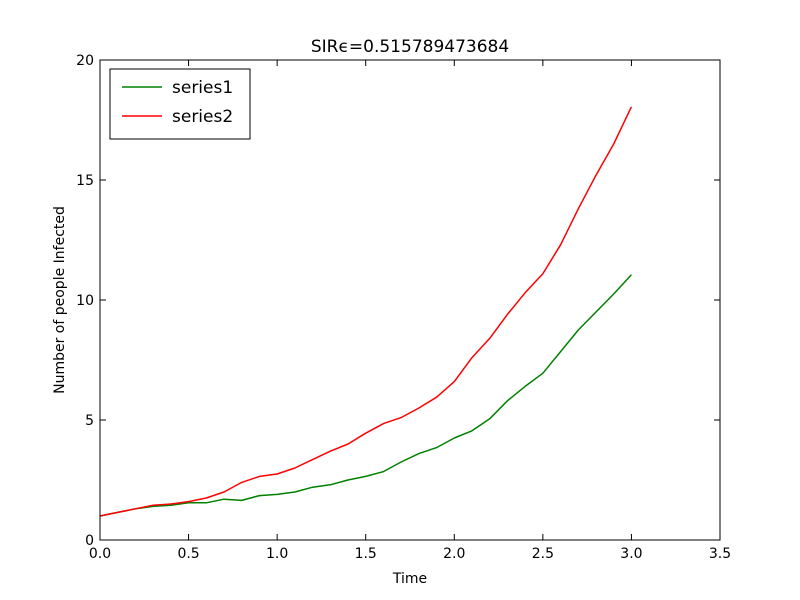 Image resolution: width=800 pixels, height=600 pixels. I want to click on x-tick-label: 2.5, so click(543, 554).